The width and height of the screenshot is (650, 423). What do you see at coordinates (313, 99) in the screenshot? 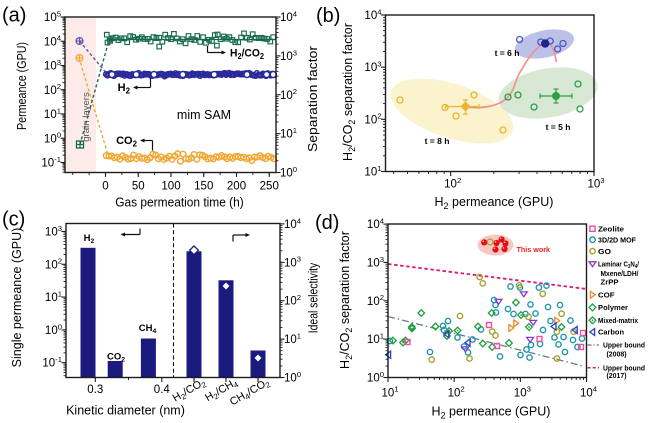
I see `svg-text: Separation factor` at bounding box center [313, 99].